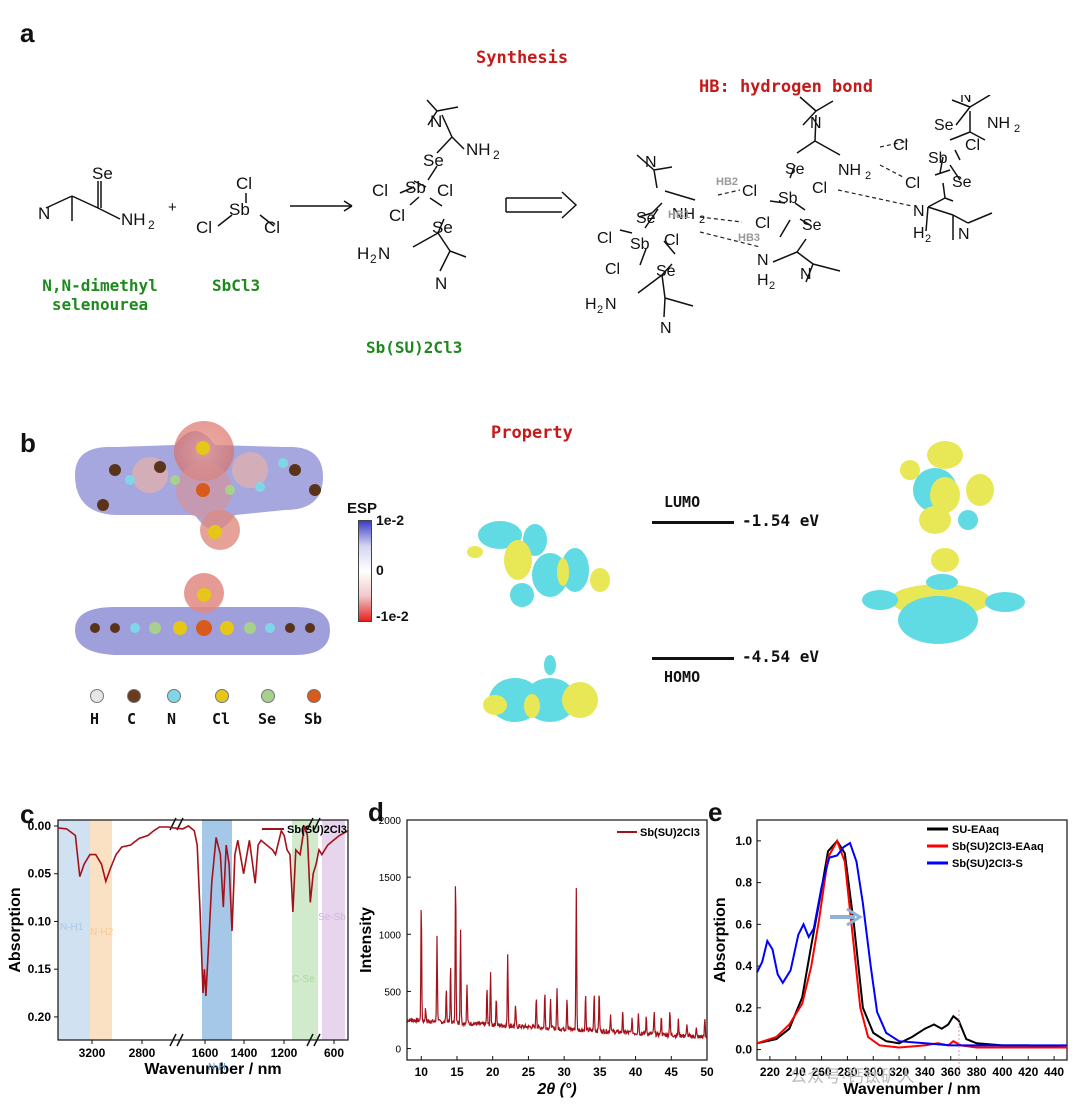 This screenshot has width=1080, height=1105. What do you see at coordinates (40, 874) in the screenshot?
I see `y-tick-label: 0.05` at bounding box center [40, 874].